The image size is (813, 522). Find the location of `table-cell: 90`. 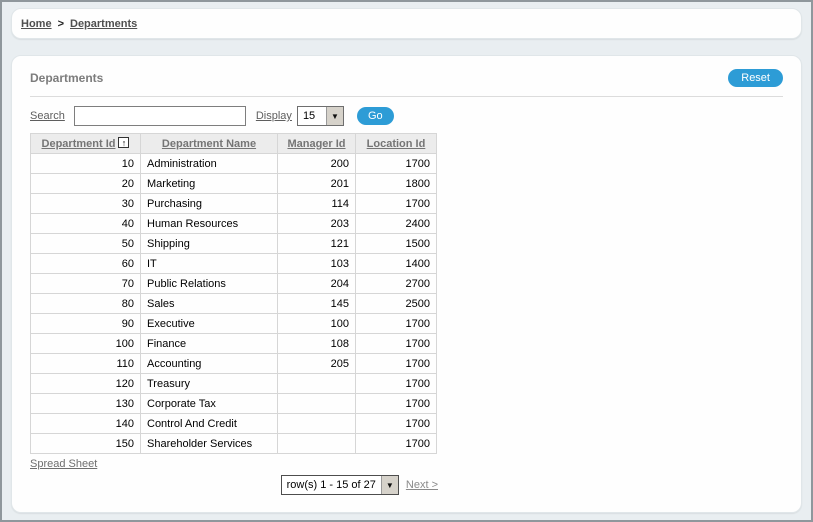

table-cell: 90 is located at coordinates (85, 323).